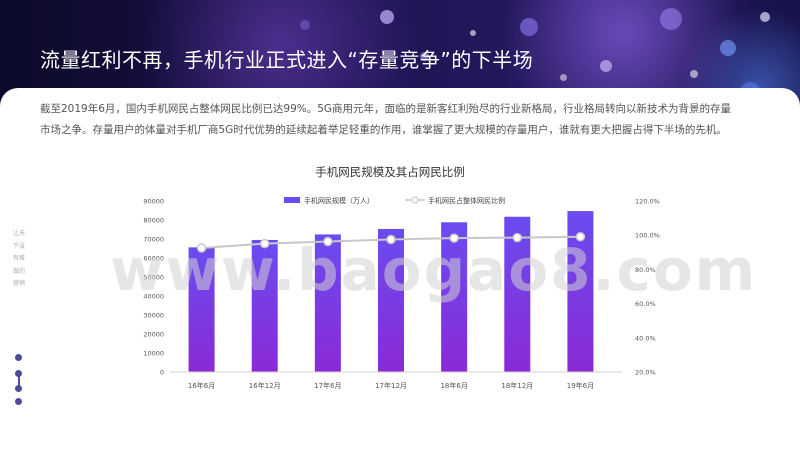  What do you see at coordinates (396, 380) in the screenshot?
I see `x-axis: 16年6月 16年12月 17年6月 17年12月 18年6月 18年12月 19年6月` at bounding box center [396, 380].